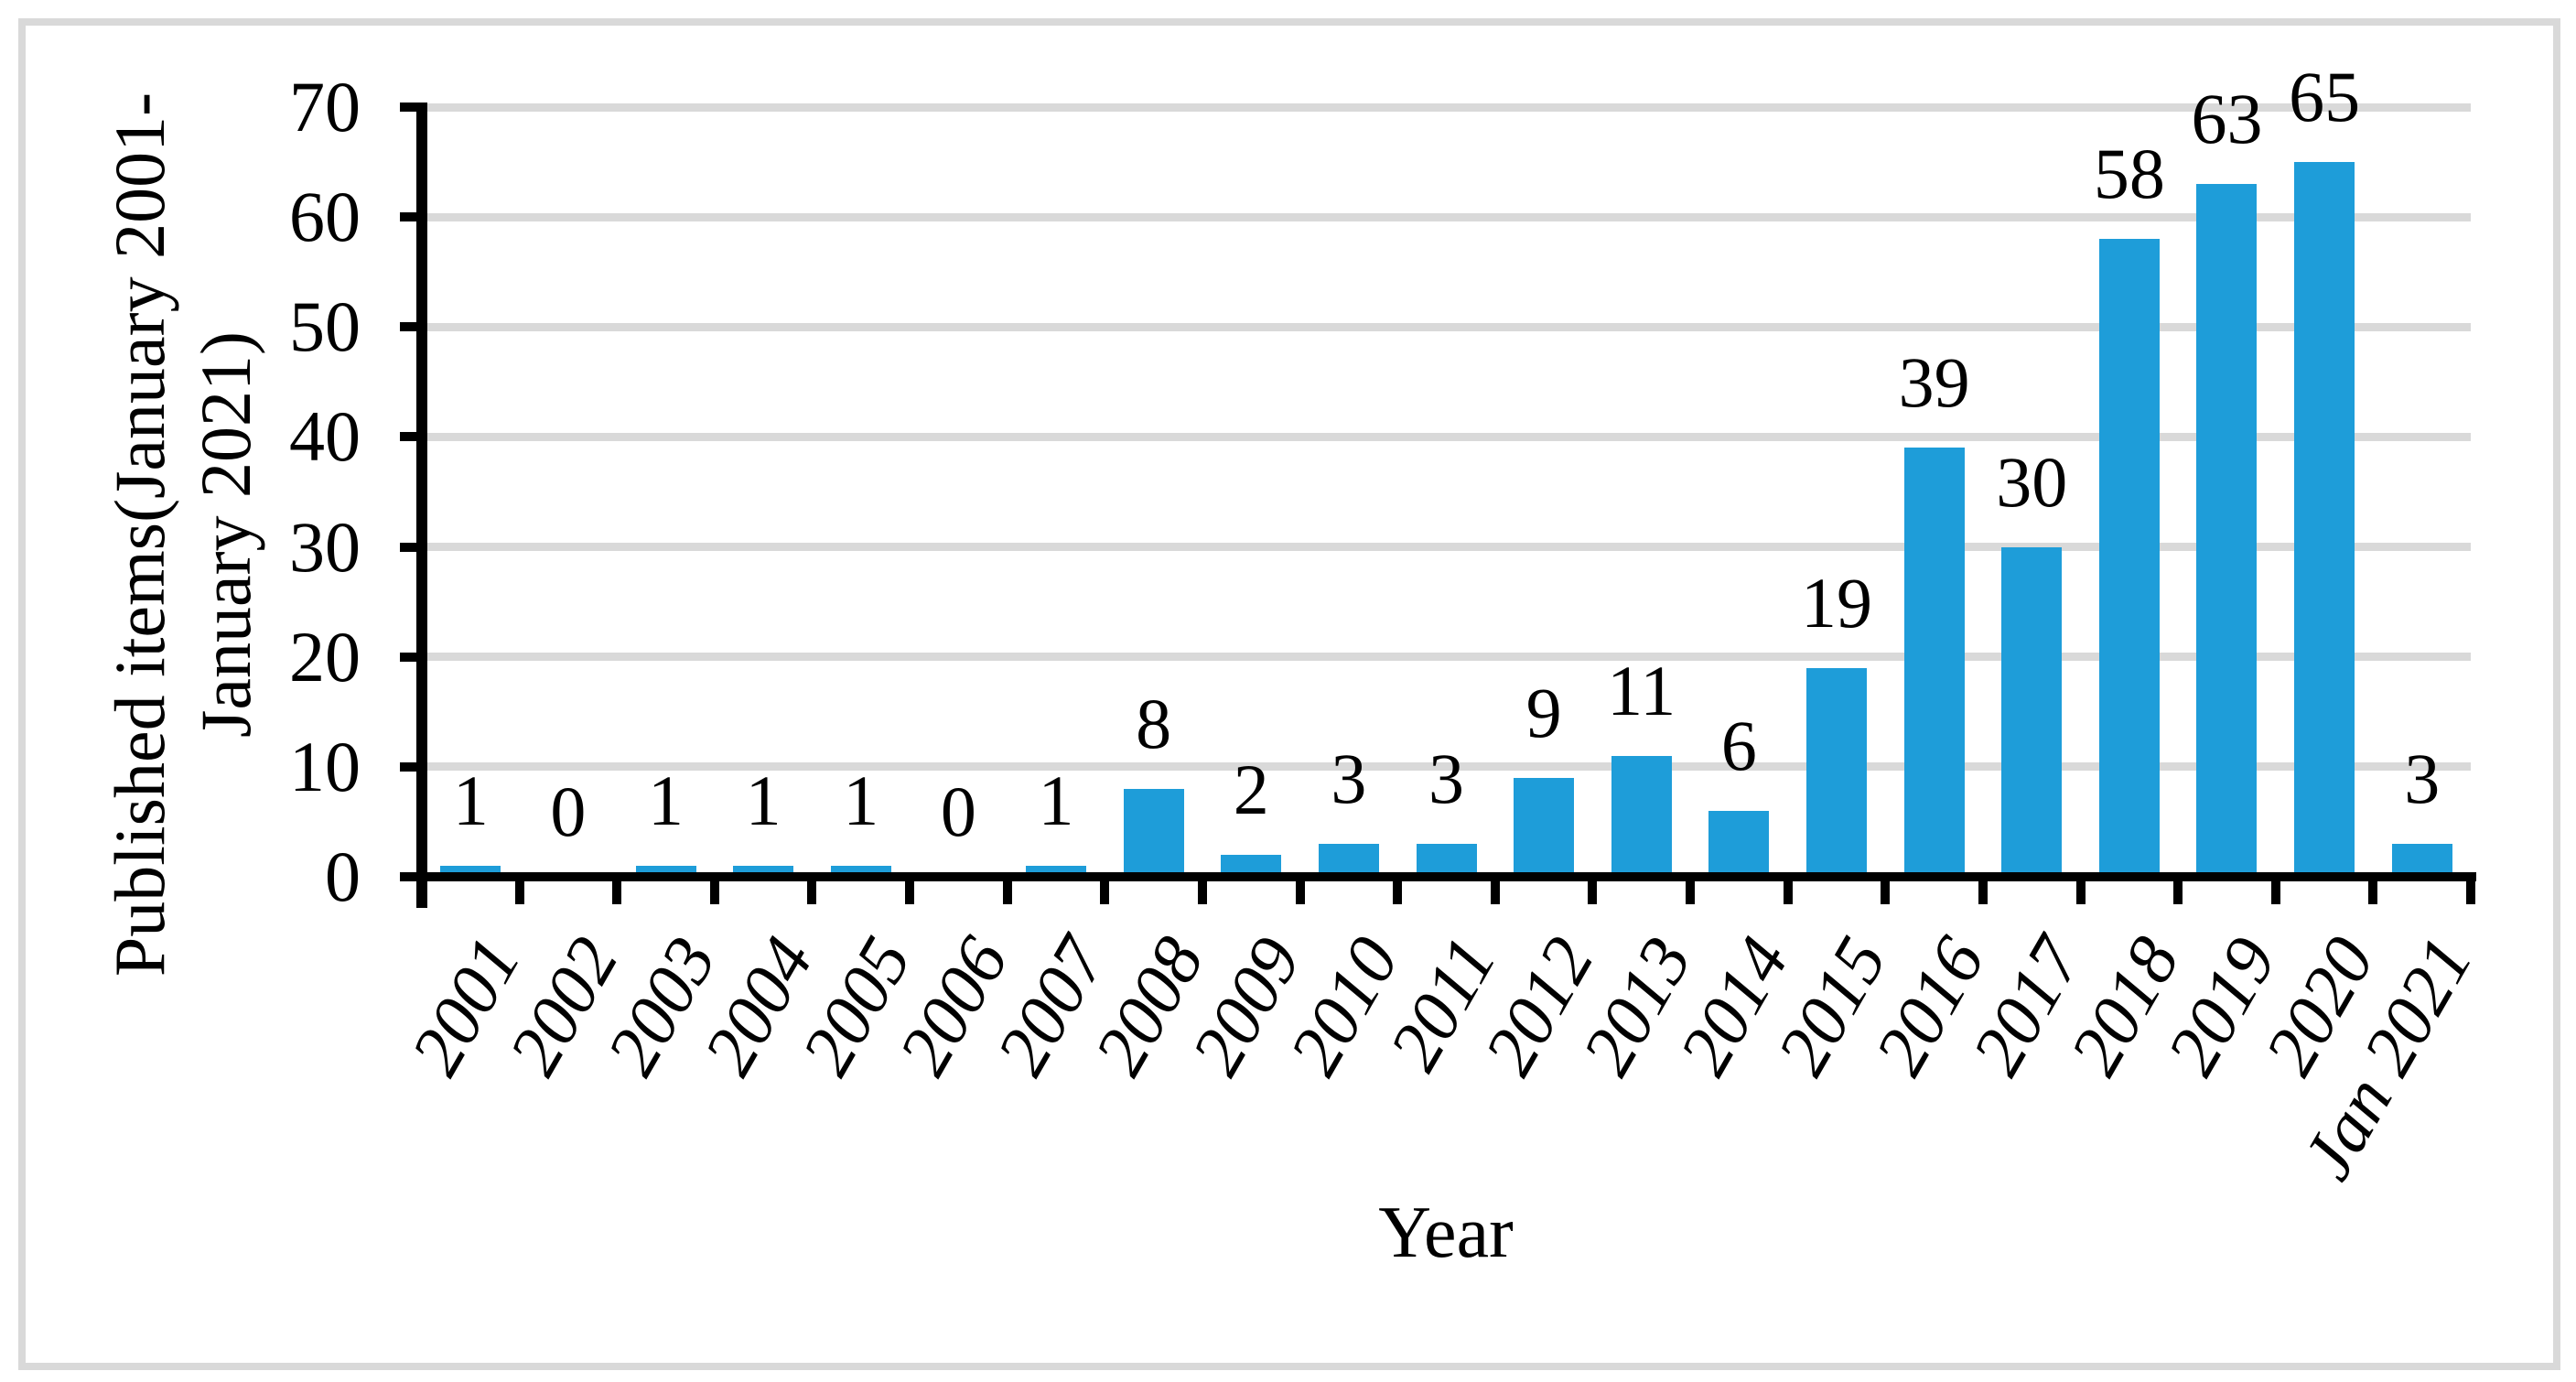  What do you see at coordinates (470, 800) in the screenshot?
I see `bar-value-label-2001: 1` at bounding box center [470, 800].